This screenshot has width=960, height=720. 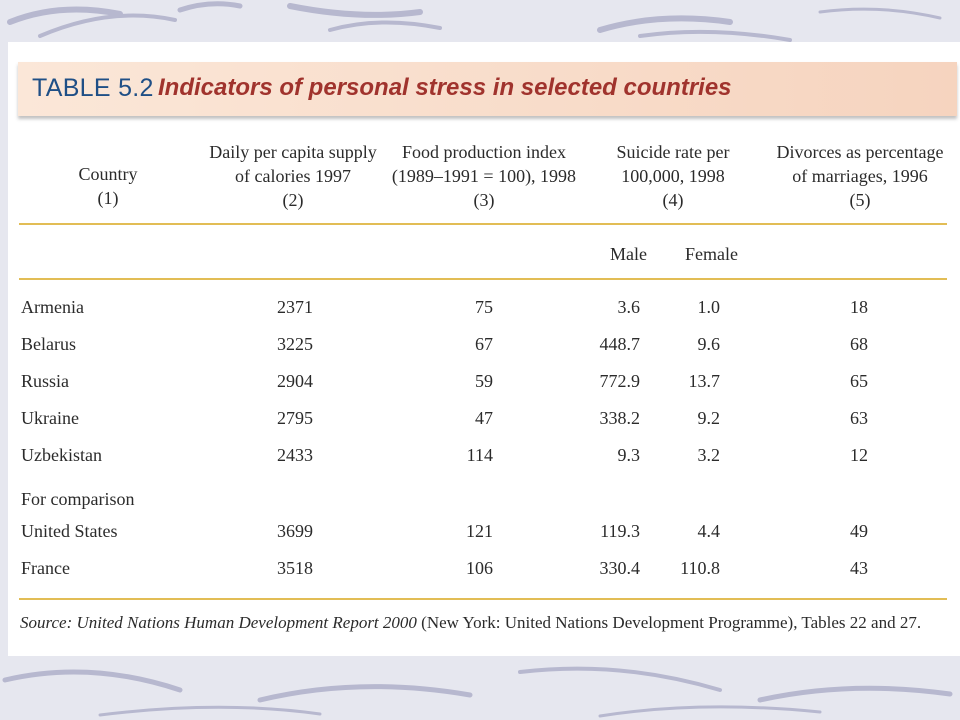 I want to click on cell-suicide-male: 448.7, so click(x=620, y=344).